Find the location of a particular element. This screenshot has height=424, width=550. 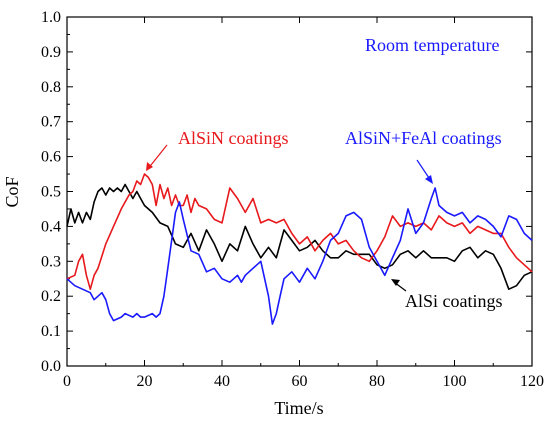

x-axis-title: Time/s is located at coordinates (298, 408).